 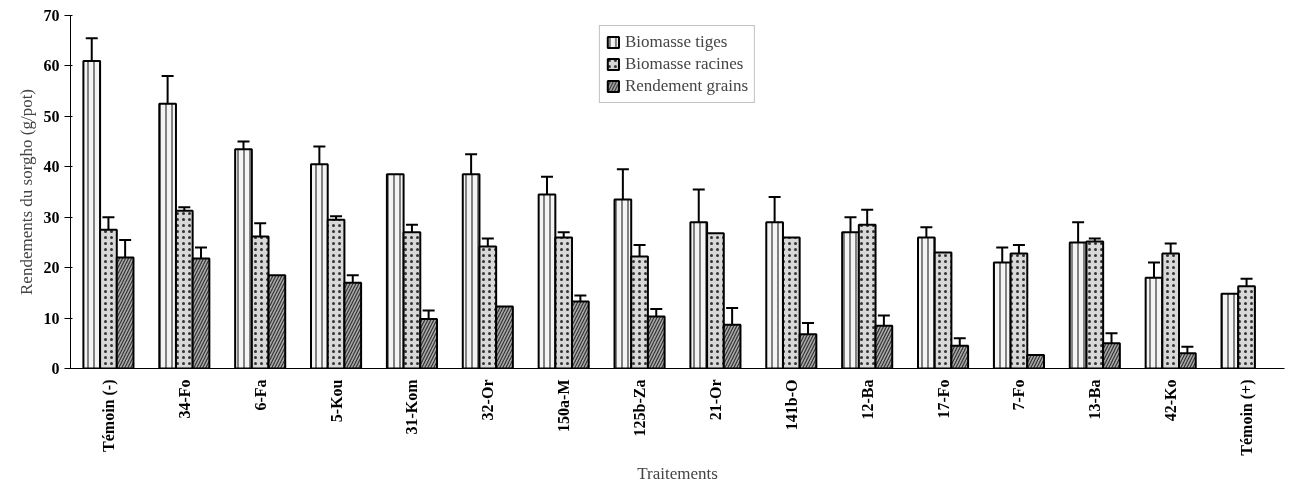 What do you see at coordinates (184, 399) in the screenshot?
I see `x-tick-label: 34-Fo` at bounding box center [184, 399].